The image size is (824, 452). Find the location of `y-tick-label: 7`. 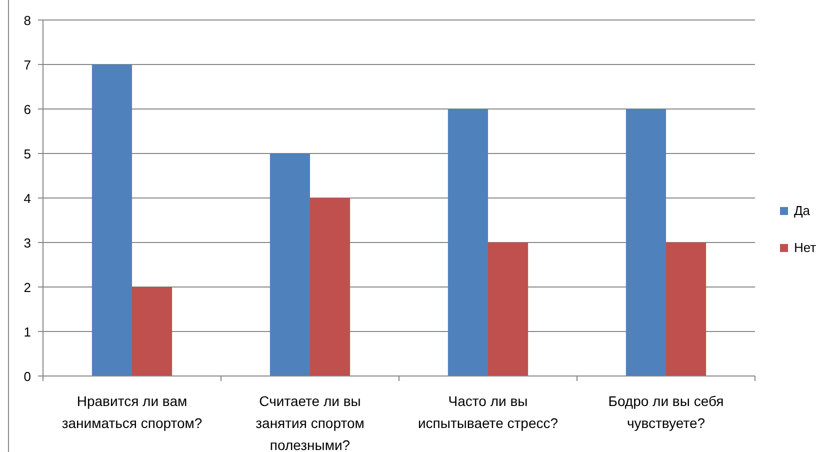

y-tick-label: 7 is located at coordinates (27, 65).